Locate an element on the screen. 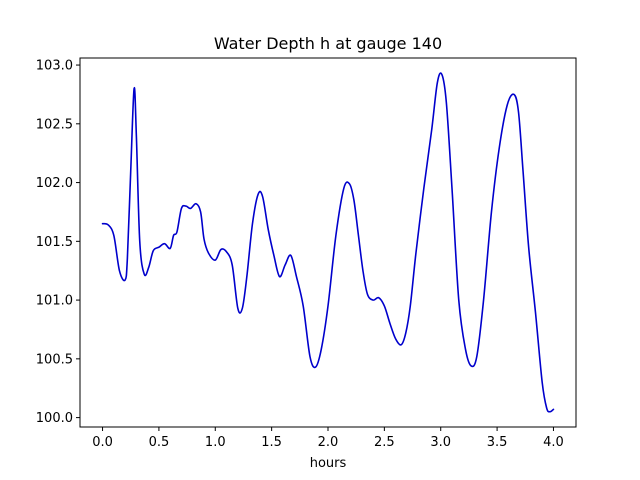 This screenshot has width=640, height=480. y-axis: 100.0 100.5 101.0 101.5 102.0 102.5 103.0 is located at coordinates (58, 242).